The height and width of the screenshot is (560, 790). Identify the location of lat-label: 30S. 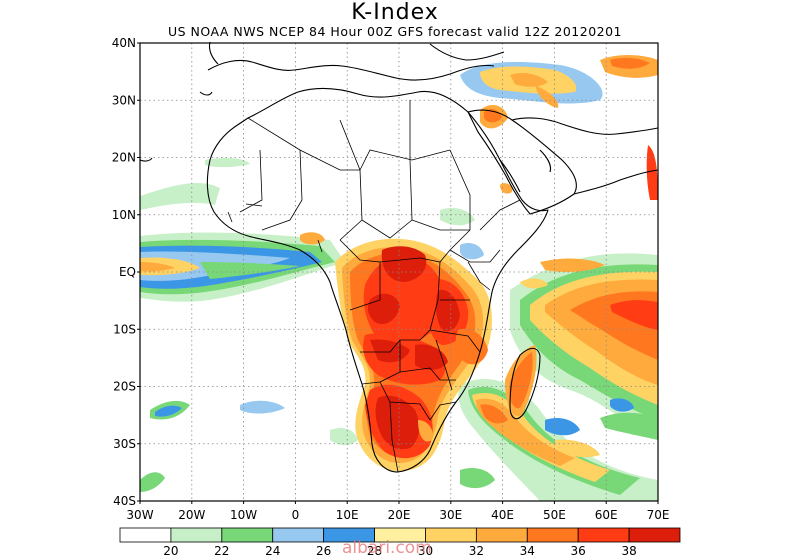
(124, 444).